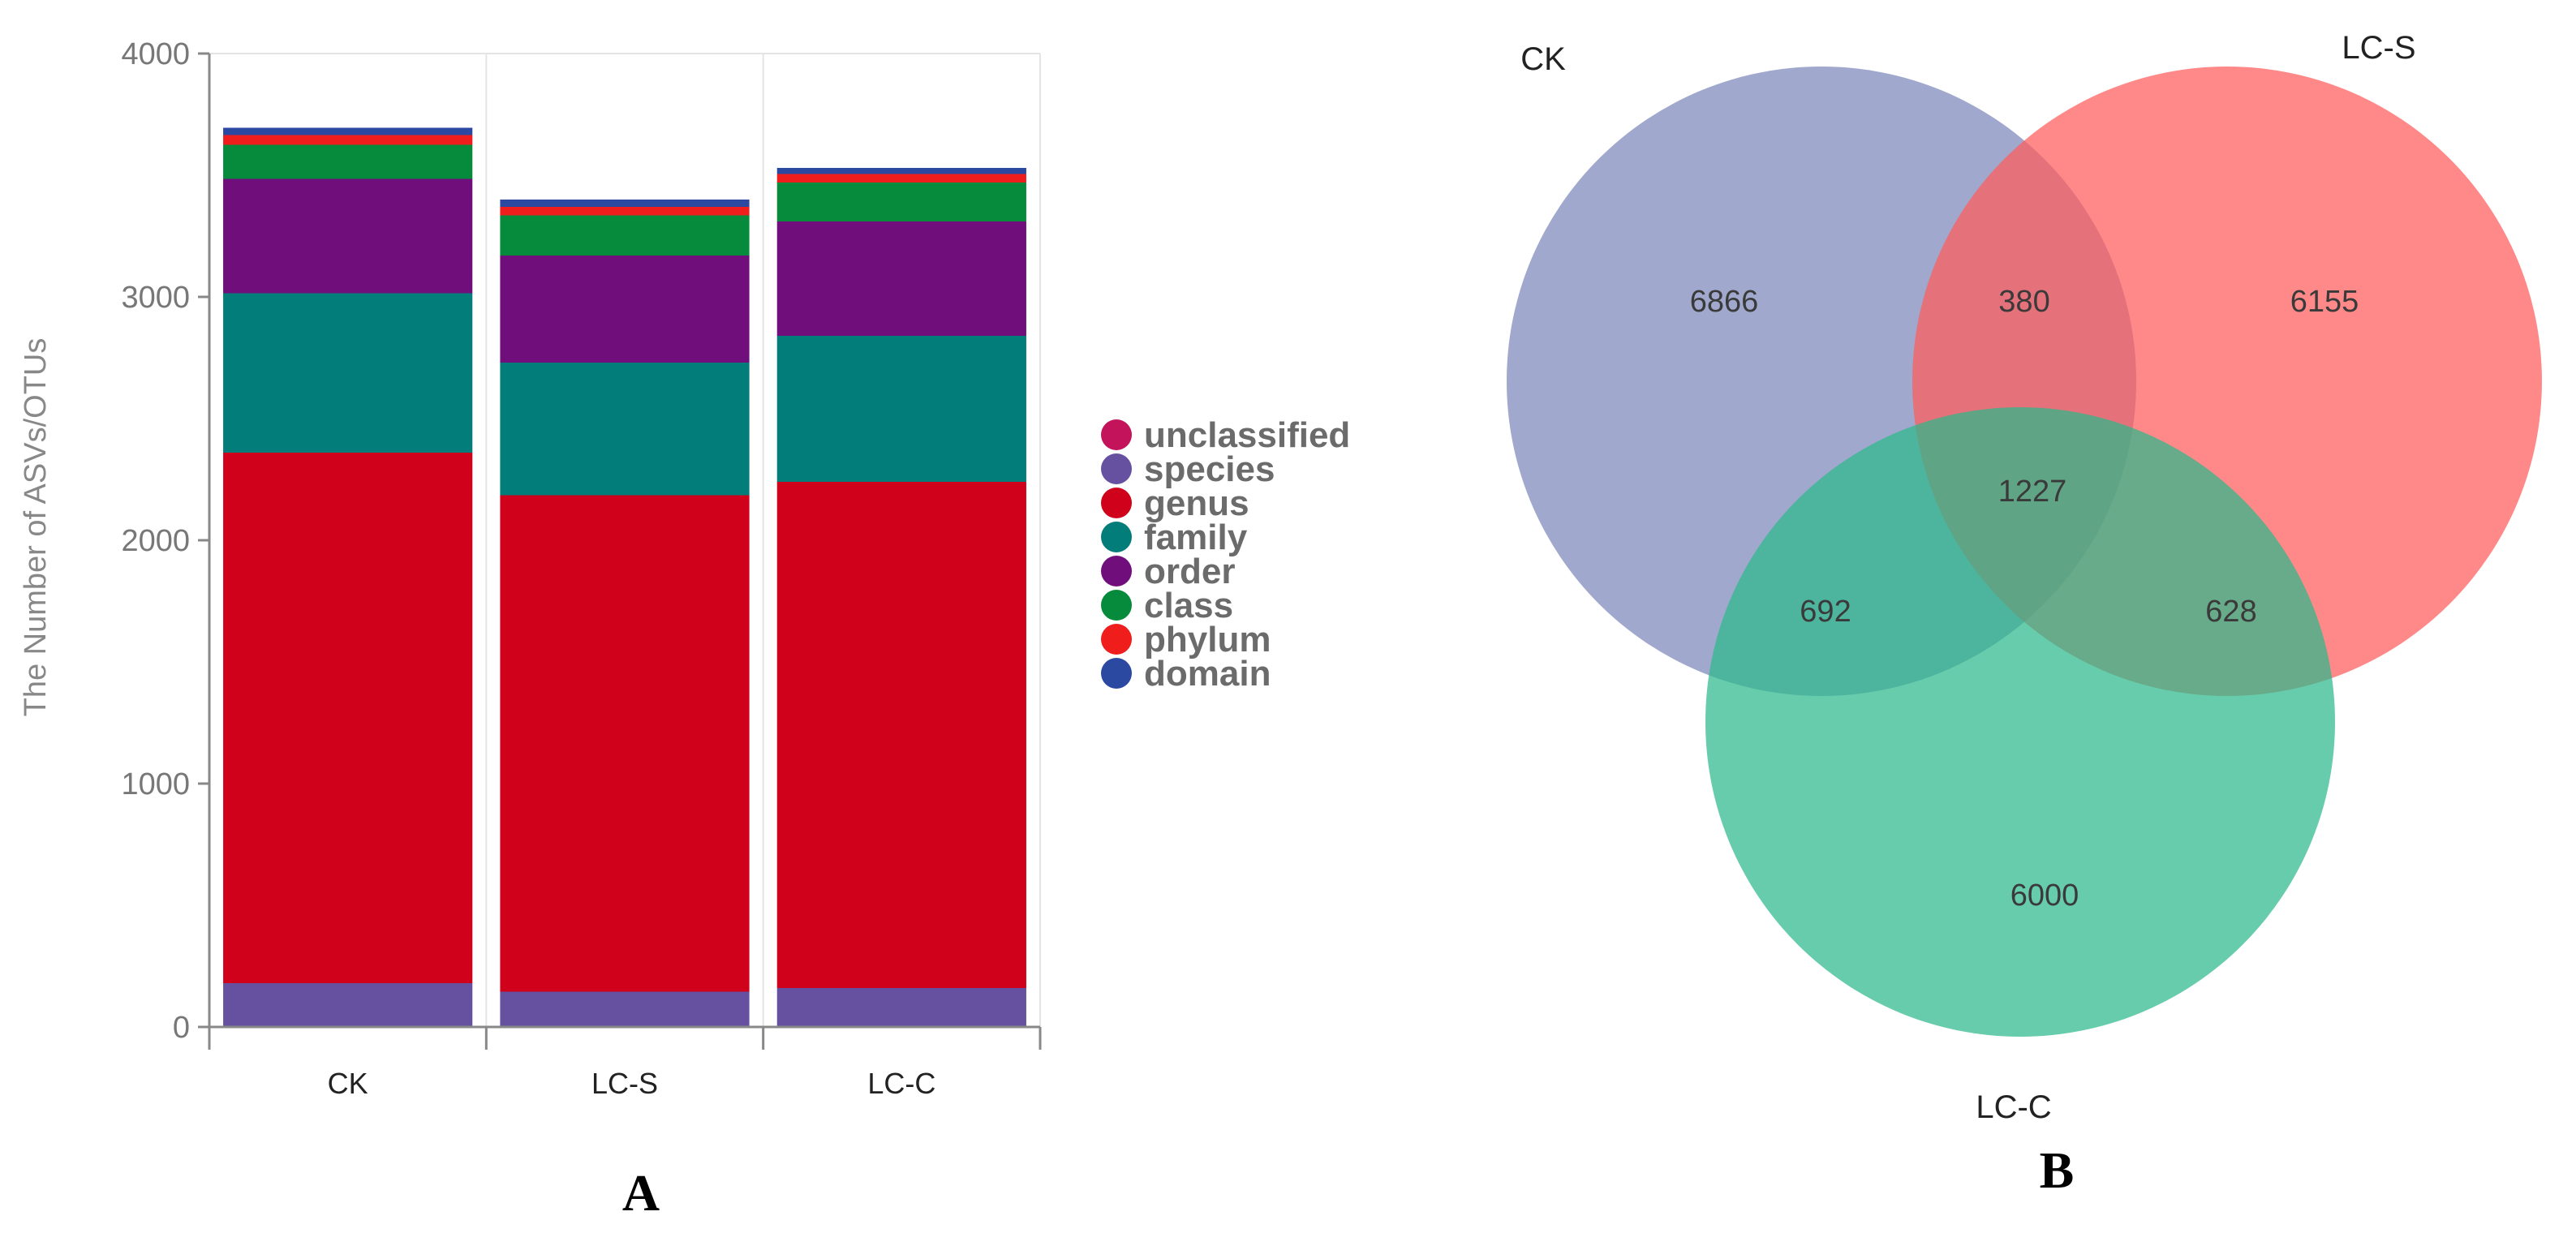  I want to click on bar-segment-lc-c-domain, so click(901, 171).